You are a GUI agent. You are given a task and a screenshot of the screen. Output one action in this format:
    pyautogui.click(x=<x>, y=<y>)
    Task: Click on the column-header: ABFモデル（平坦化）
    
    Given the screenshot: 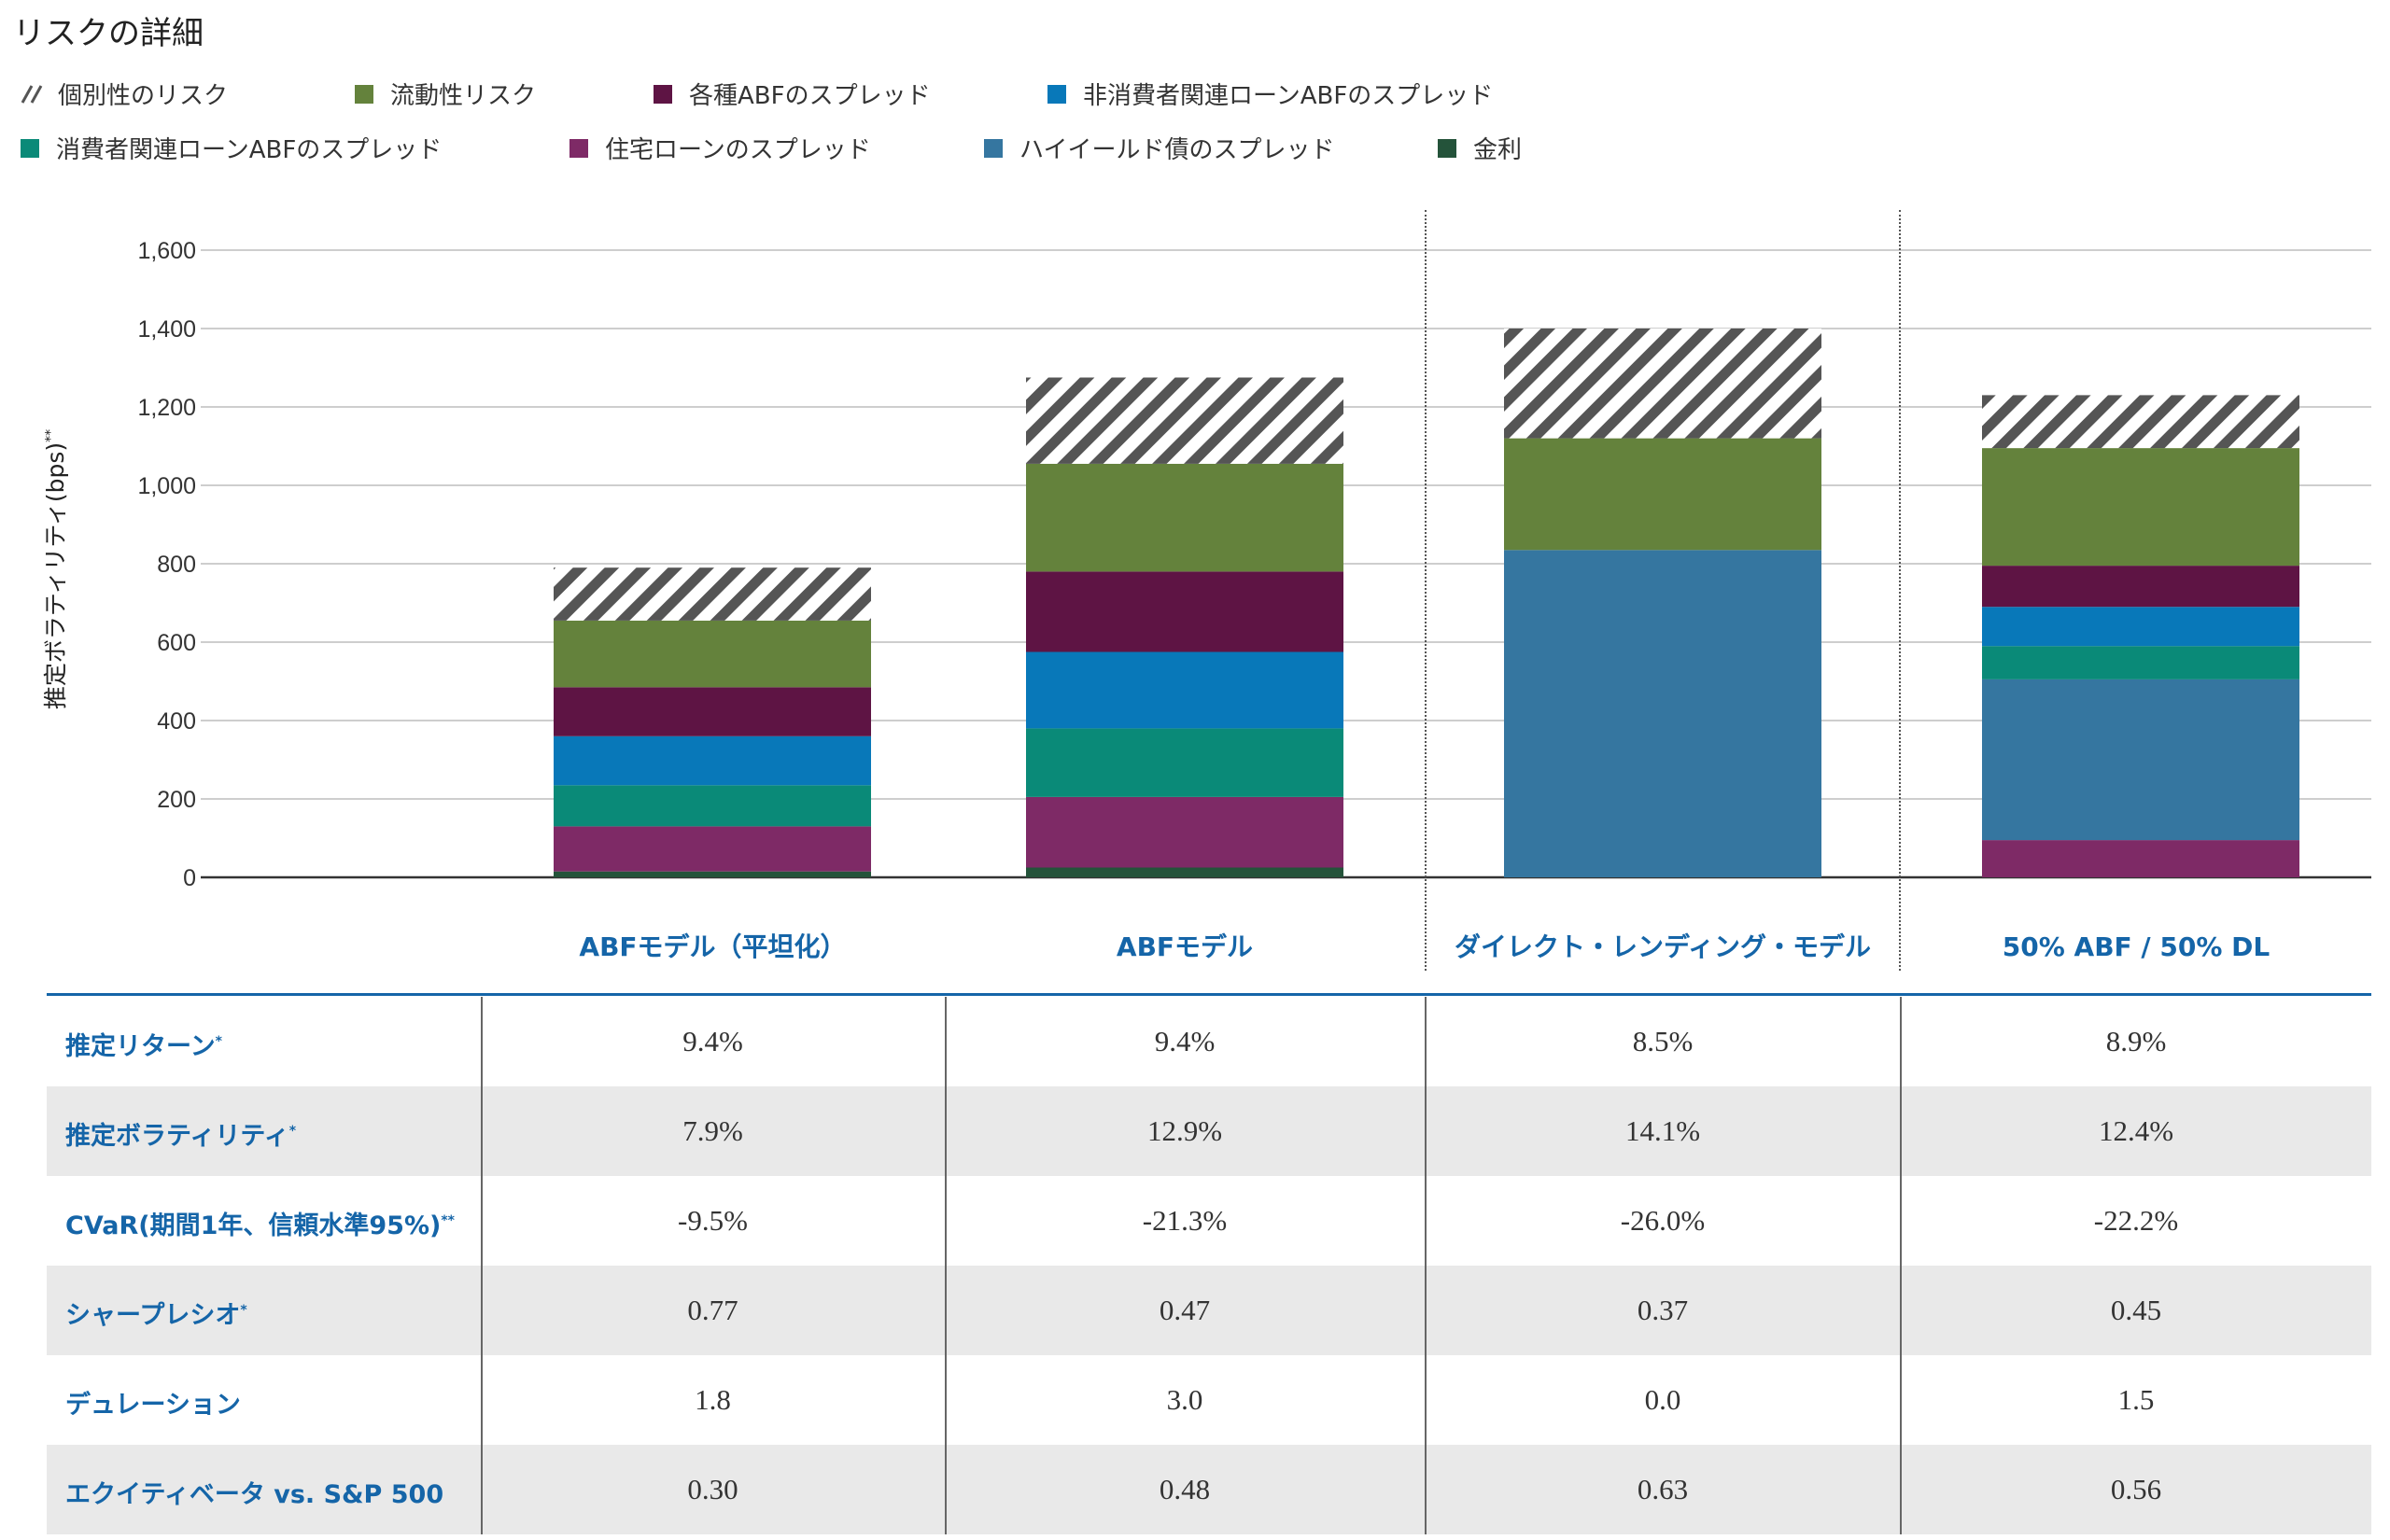 What is the action you would take?
    pyautogui.click(x=713, y=946)
    